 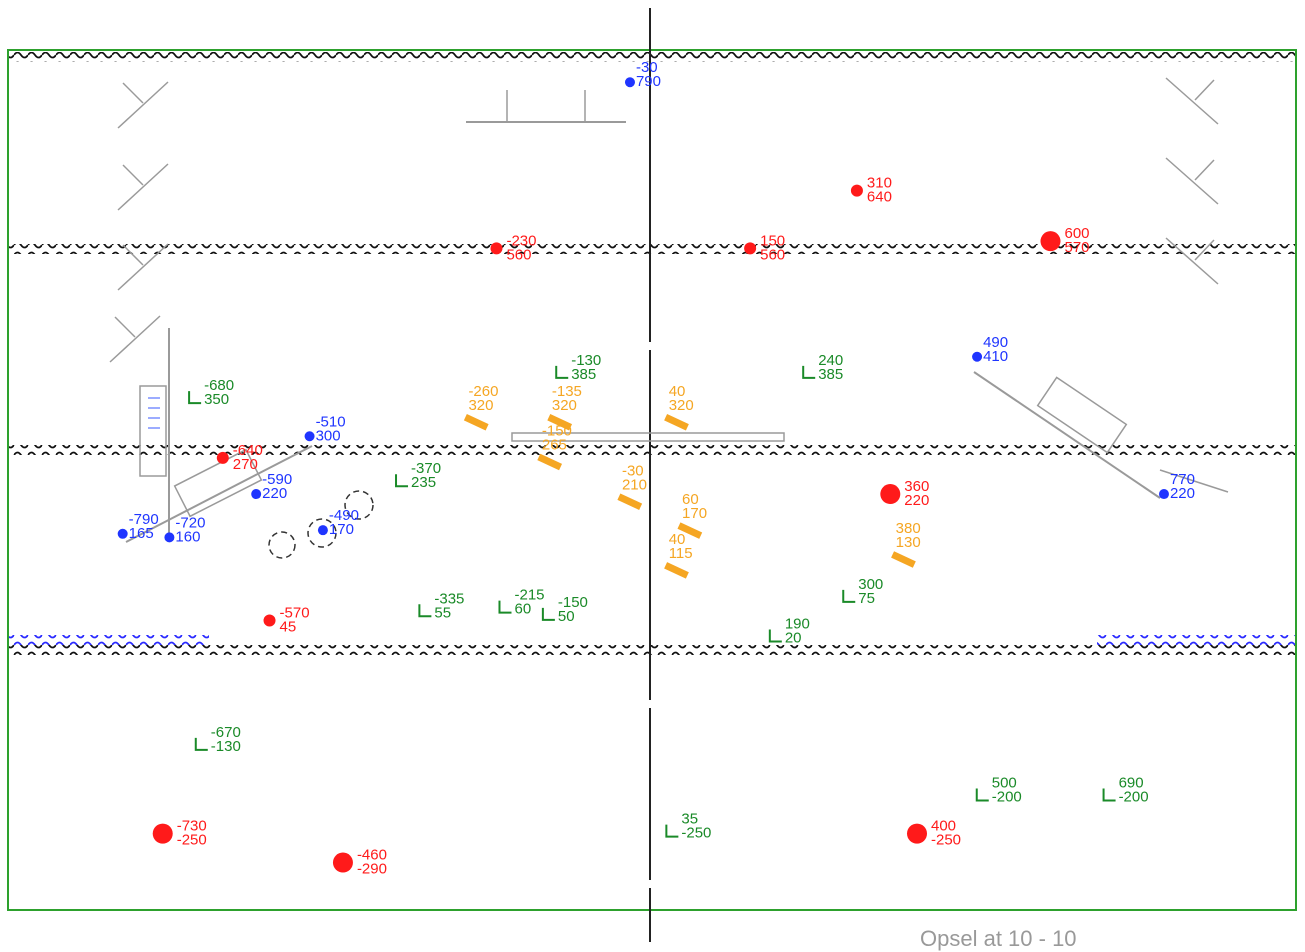 I want to click on ring-markers, so click(x=321, y=524).